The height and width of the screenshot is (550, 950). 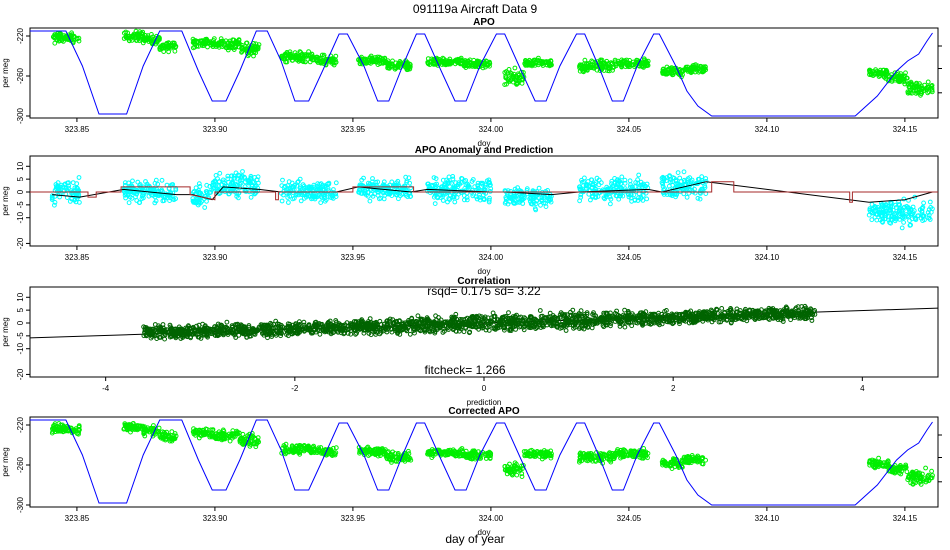 I want to click on y-axis-label-2: per meg, so click(x=5, y=331).